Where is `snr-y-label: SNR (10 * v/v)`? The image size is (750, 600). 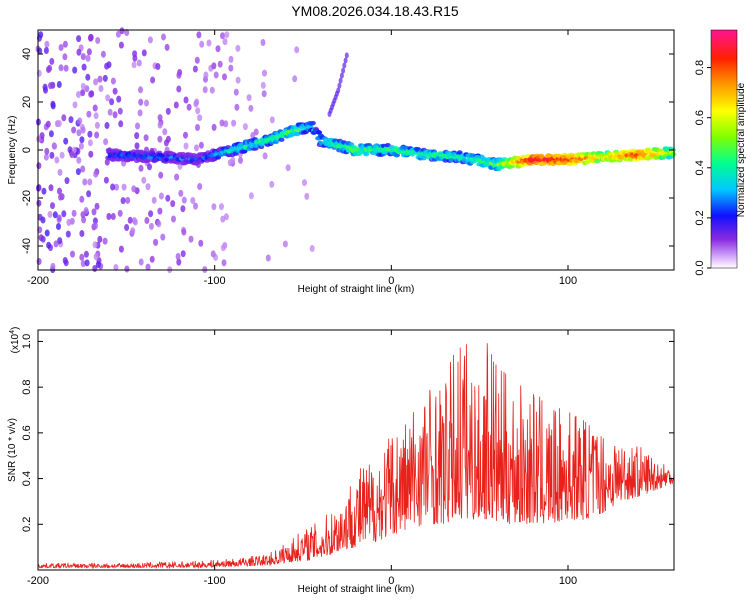 snr-y-label: SNR (10 * v/v) is located at coordinates (12, 450).